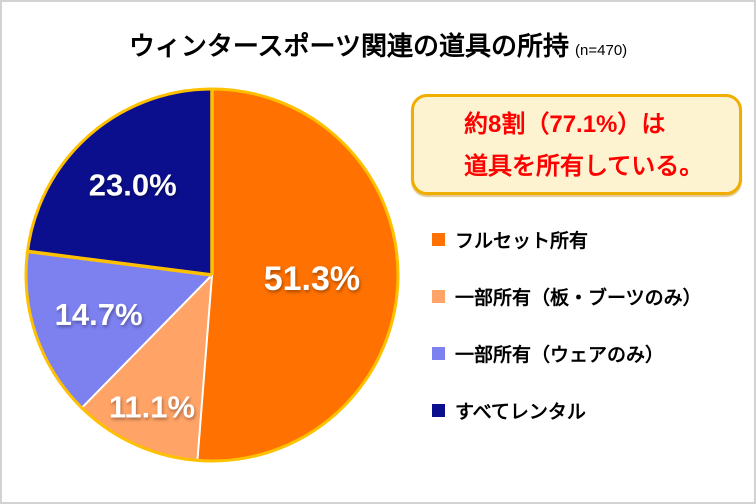 The image size is (756, 504). I want to click on chart-title-text: ウィンタースポーツ関連の道具の所持, so click(349, 46).